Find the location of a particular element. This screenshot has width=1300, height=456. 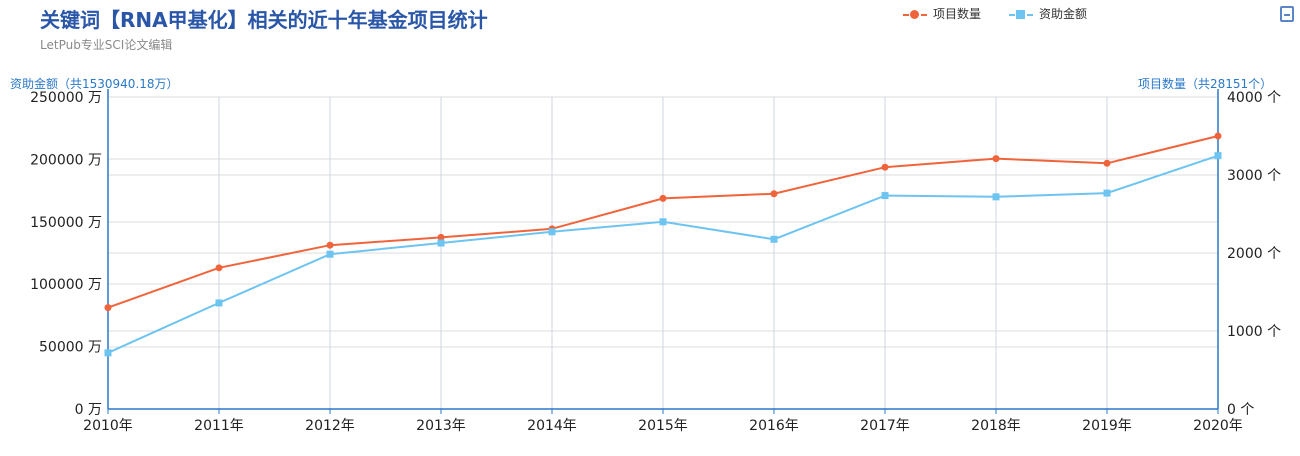

legend-item-project-count: 项目数量 is located at coordinates (942, 13).